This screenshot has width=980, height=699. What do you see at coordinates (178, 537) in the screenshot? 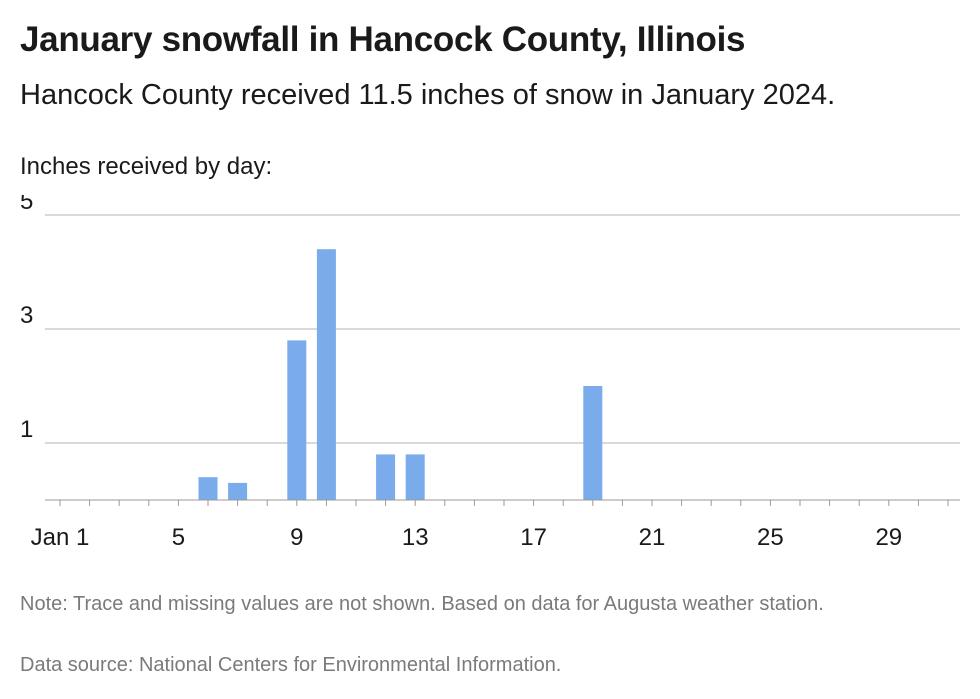
I see `x-tick-label: 5` at bounding box center [178, 537].